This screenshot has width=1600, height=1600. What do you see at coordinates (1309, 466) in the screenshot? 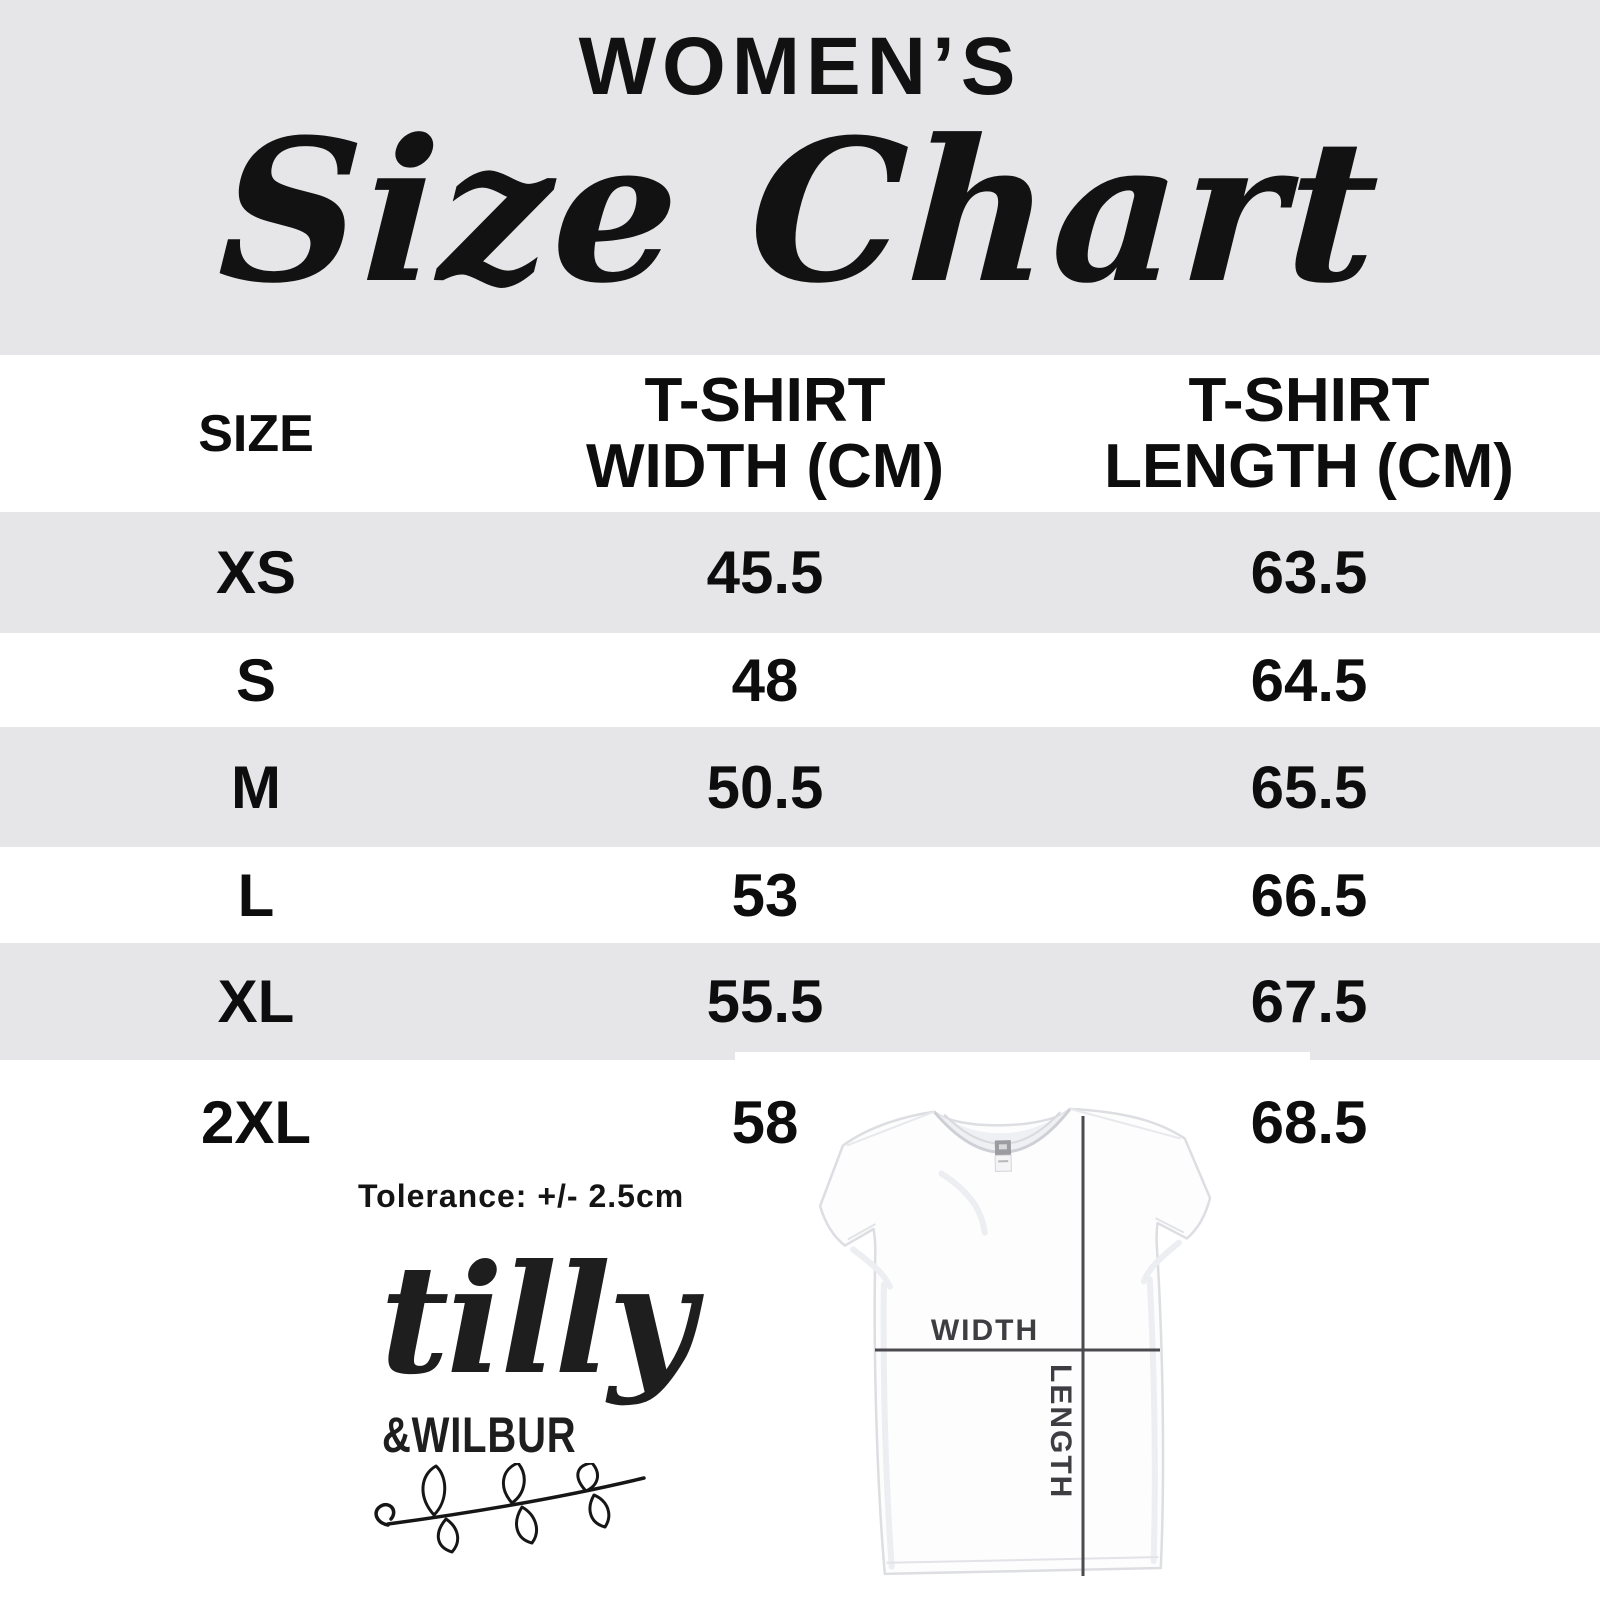
I see `col-header-length-line2: LENGTH (CM)` at bounding box center [1309, 466].